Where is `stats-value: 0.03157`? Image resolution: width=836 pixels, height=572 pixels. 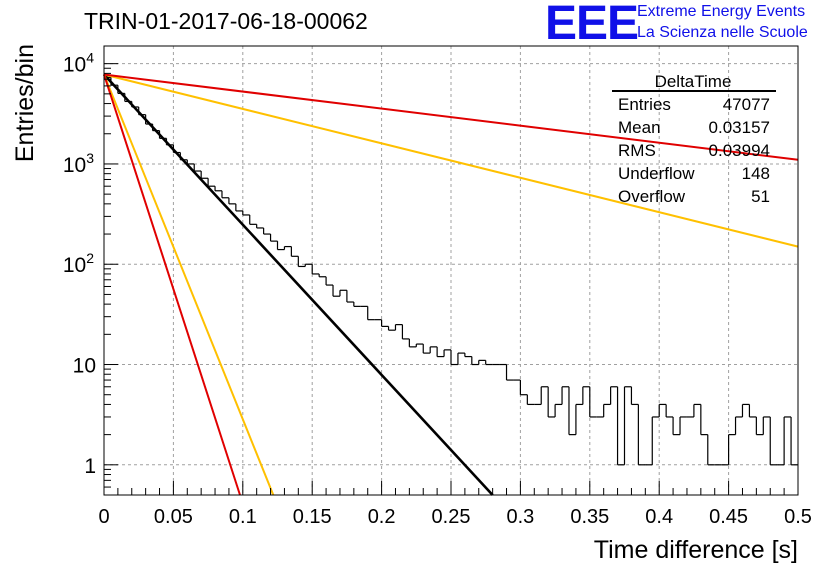
stats-value: 0.03157 is located at coordinates (739, 127).